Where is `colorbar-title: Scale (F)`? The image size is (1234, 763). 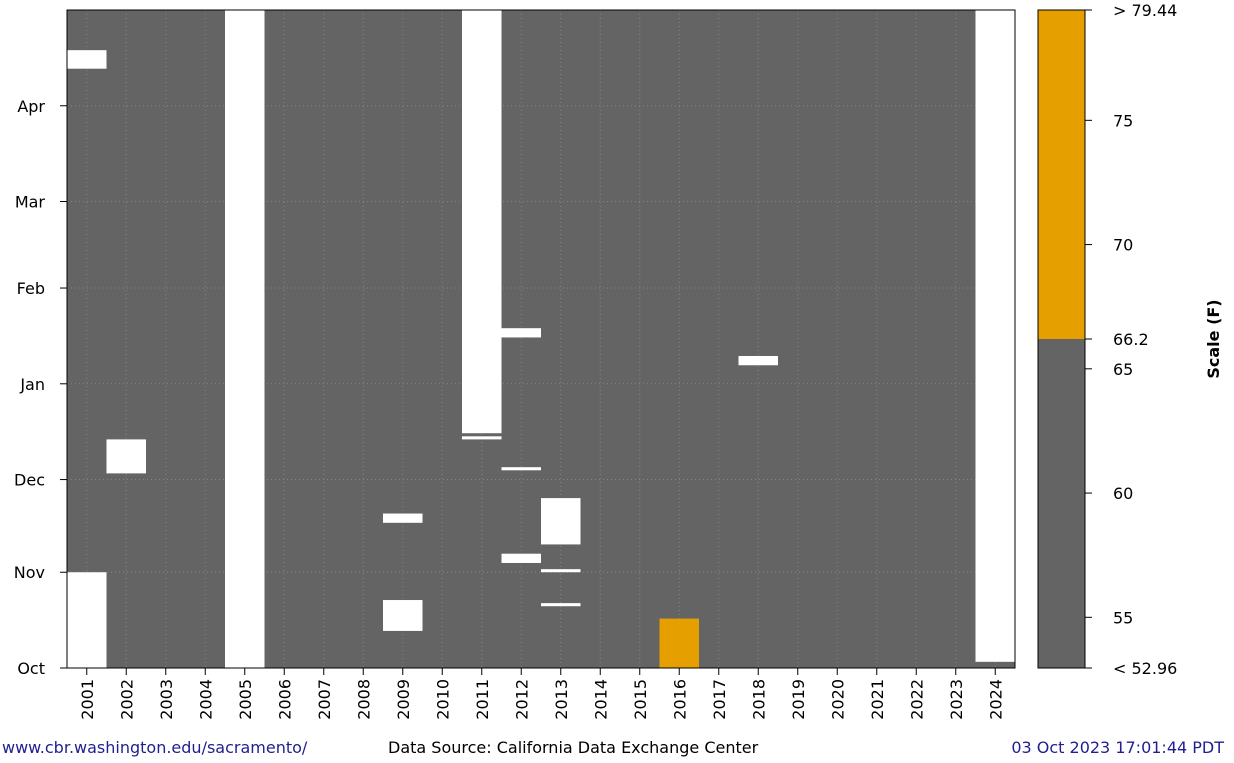
colorbar-title: Scale (F) is located at coordinates (1213, 338).